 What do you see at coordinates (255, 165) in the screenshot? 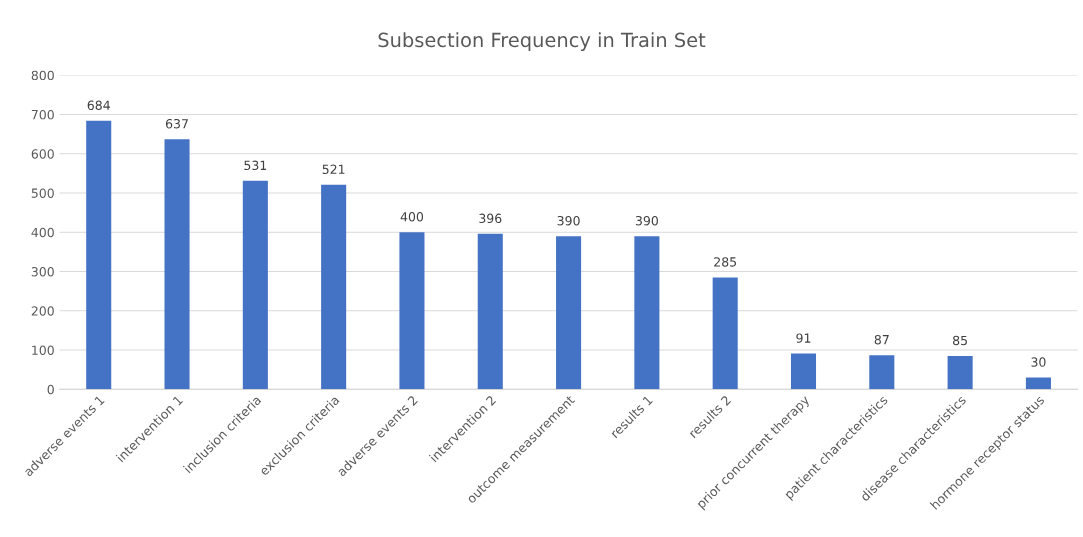
I see `data-label: 531` at bounding box center [255, 165].